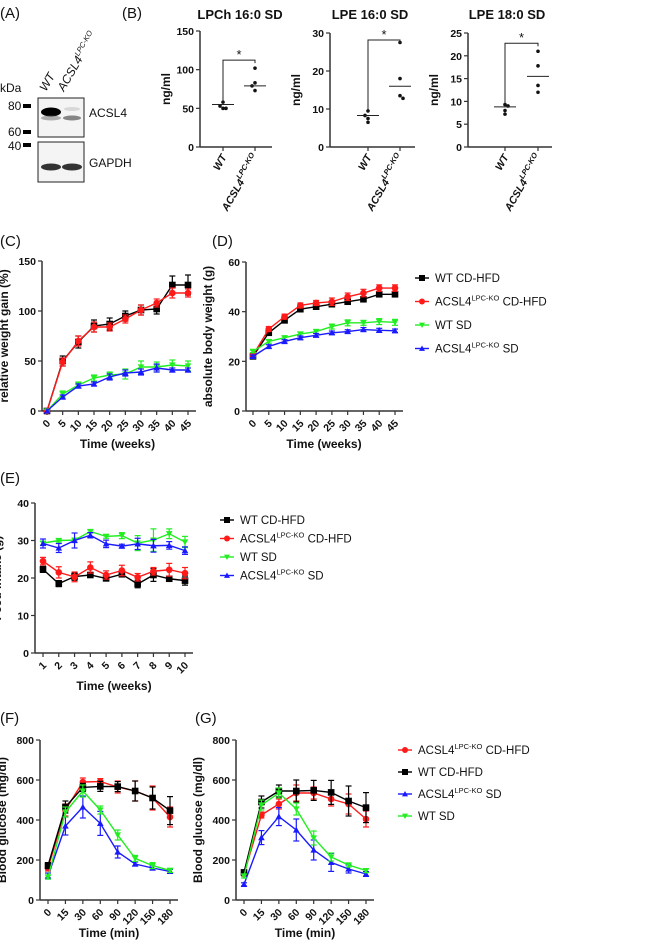  Describe the element at coordinates (154, 426) in the screenshot. I see `x-tick-label: 35` at that location.